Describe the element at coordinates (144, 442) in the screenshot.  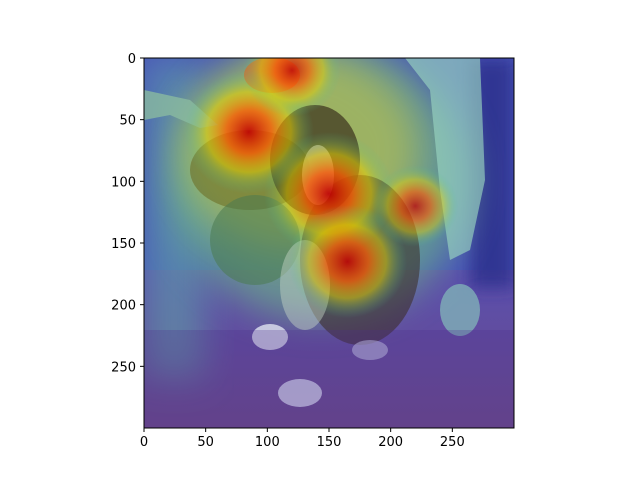
I see `x-tick-label: 0` at that location.